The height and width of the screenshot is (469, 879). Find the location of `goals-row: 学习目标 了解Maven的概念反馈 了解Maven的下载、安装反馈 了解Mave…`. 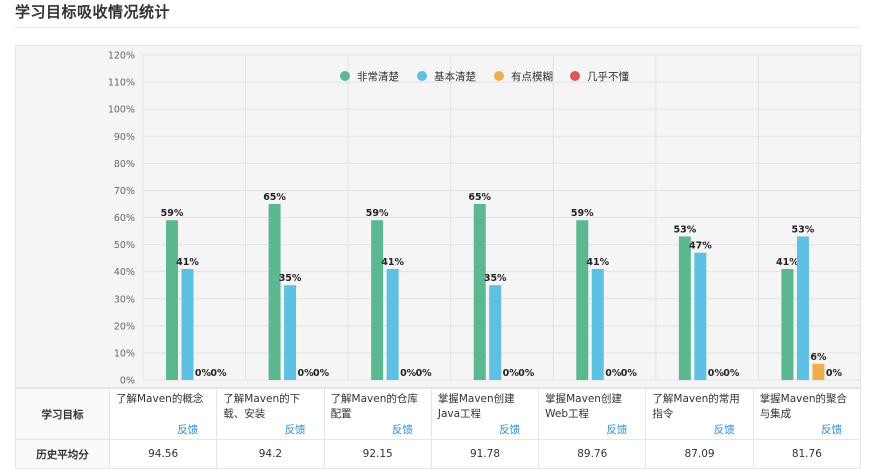

goals-row: 学习目标 了解Maven的概念反馈 了解Maven的下载、安装反馈 了解Mave… is located at coordinates (438, 414).